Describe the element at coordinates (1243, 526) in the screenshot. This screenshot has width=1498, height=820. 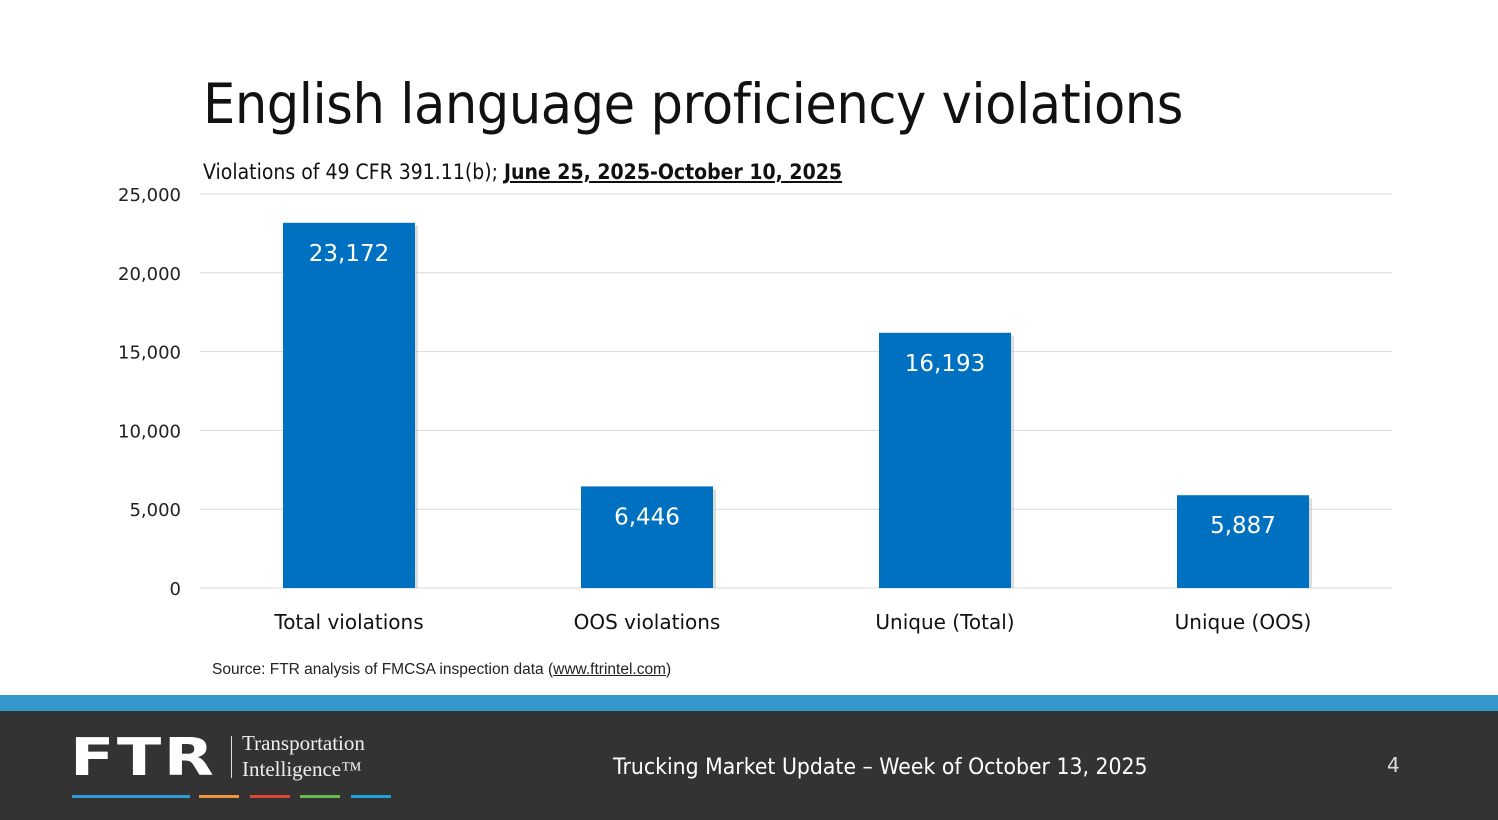
I see `data-label: 5,887` at that location.